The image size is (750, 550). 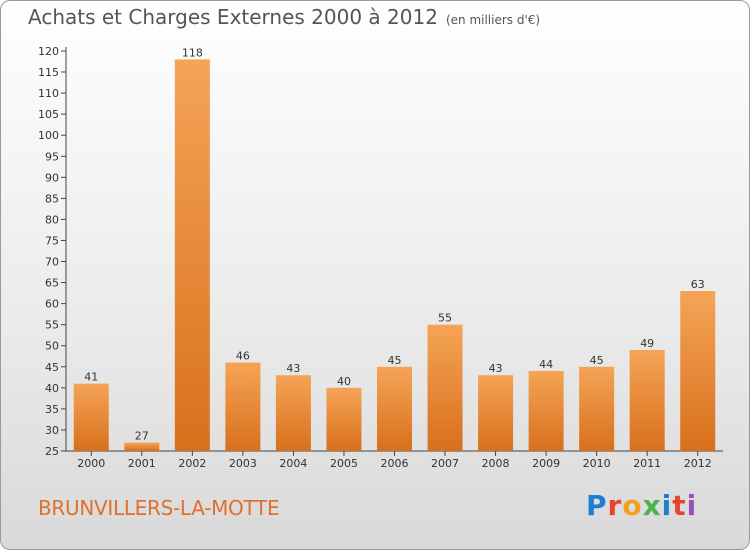 I want to click on x-tick-label: 2004, so click(x=293, y=463).